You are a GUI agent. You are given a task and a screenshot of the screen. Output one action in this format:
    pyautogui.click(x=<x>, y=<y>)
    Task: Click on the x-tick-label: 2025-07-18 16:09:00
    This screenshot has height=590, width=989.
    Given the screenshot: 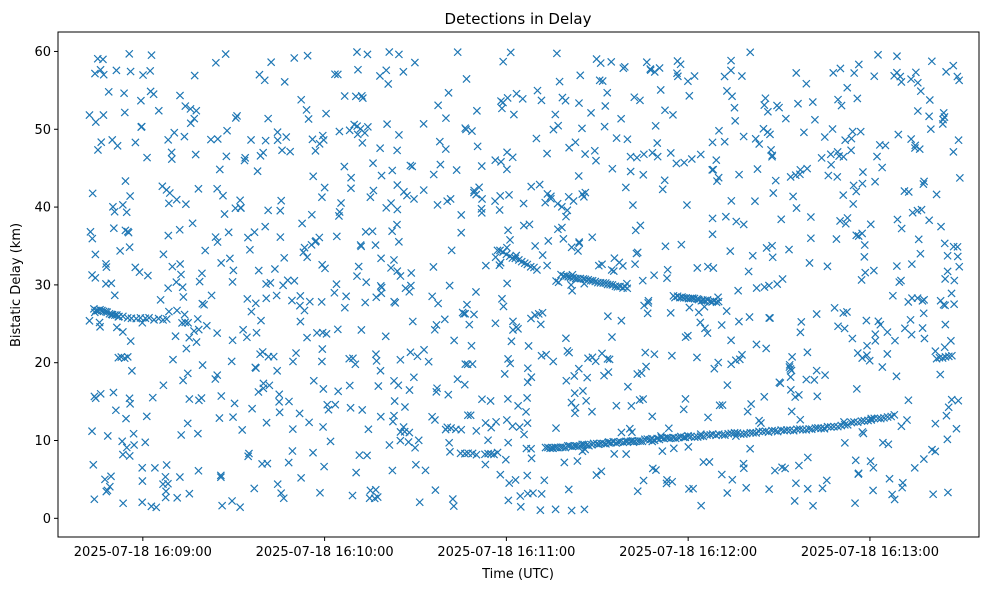 What is the action you would take?
    pyautogui.click(x=143, y=552)
    